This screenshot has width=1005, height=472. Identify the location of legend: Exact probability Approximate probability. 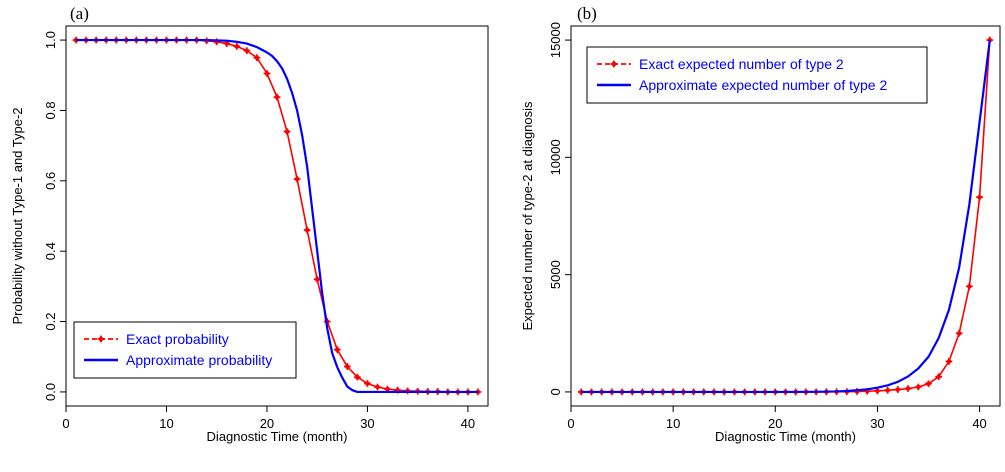
(185, 350).